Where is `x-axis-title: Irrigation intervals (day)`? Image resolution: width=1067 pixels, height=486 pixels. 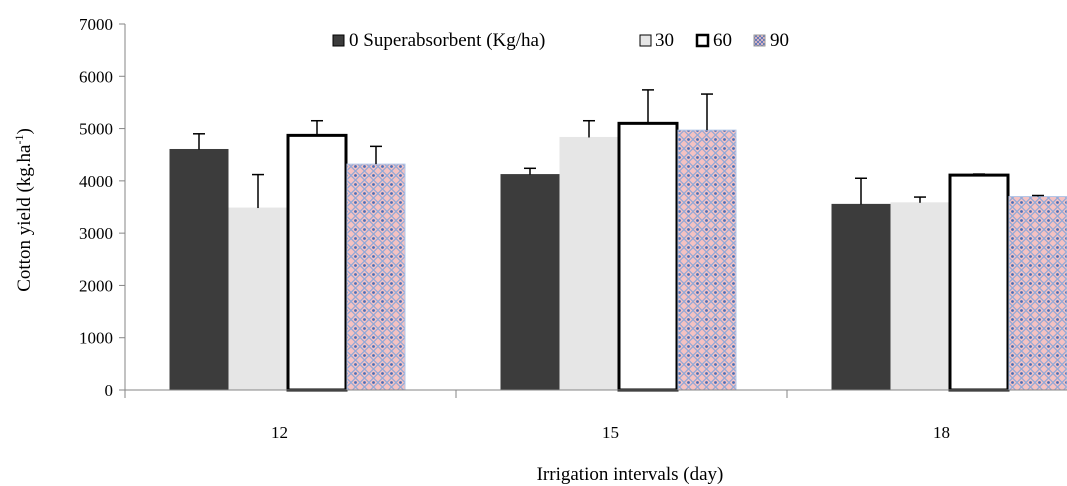
x-axis-title: Irrigation intervals (day) is located at coordinates (630, 474).